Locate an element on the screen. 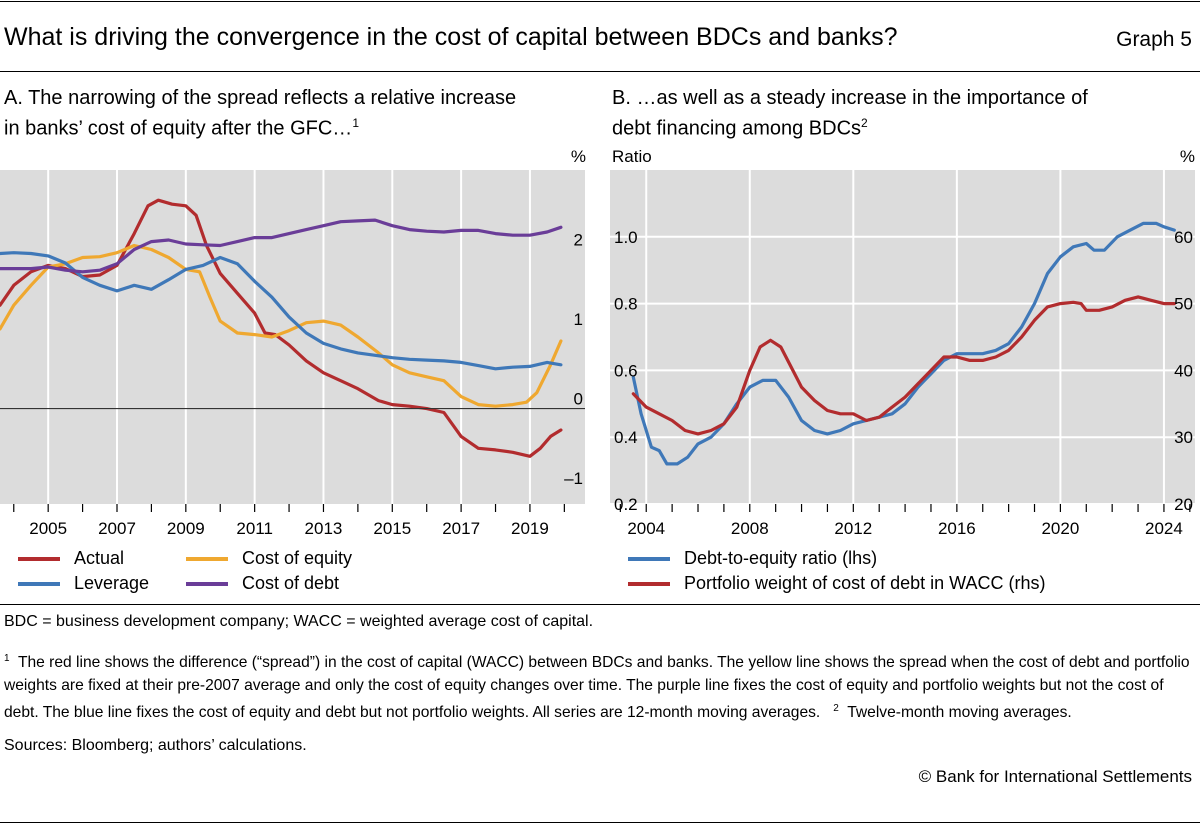  x-tick-label: 2005 is located at coordinates (48, 528).